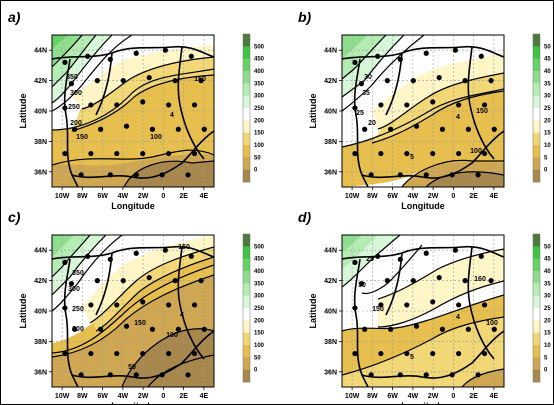  I want to click on x-tick-label: 2E, so click(473, 396).